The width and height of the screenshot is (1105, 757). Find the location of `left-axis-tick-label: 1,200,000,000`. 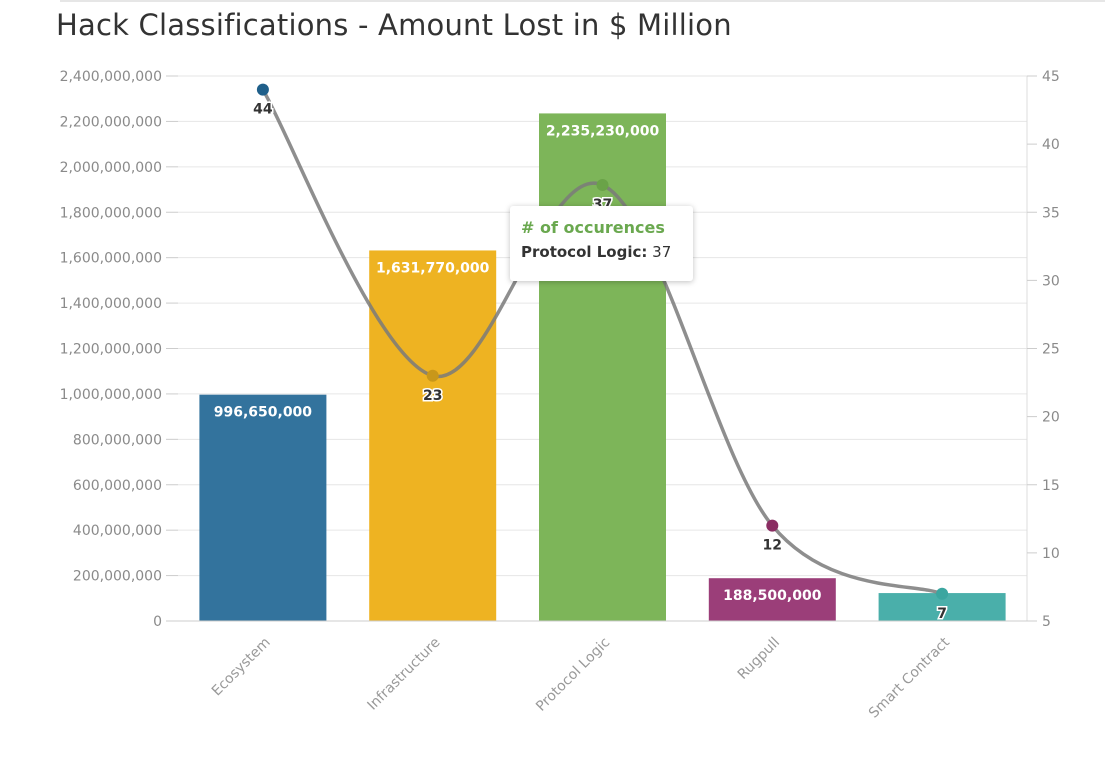

left-axis-tick-label: 1,200,000,000 is located at coordinates (111, 350).